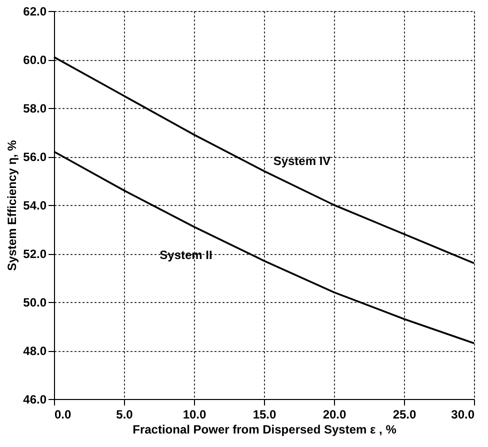 The image size is (488, 447). Describe the element at coordinates (35, 60) in the screenshot. I see `y-tick-label: 60.0` at that location.